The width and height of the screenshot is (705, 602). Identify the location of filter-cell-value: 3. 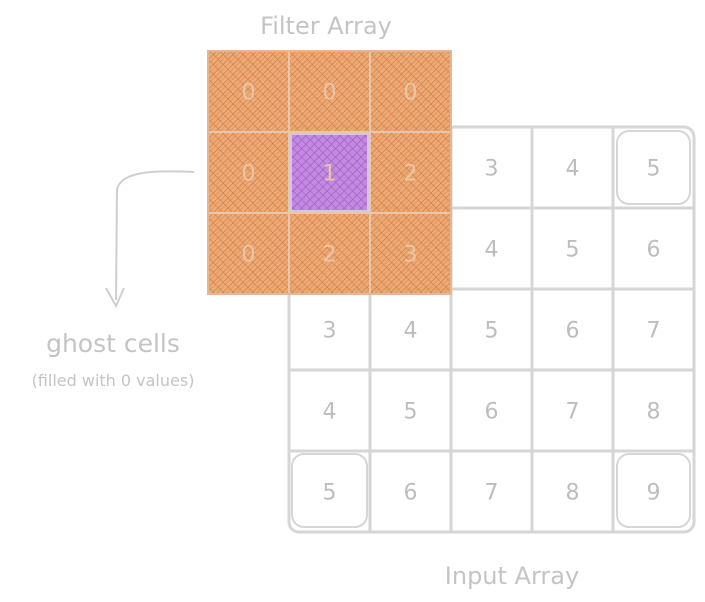
(411, 255).